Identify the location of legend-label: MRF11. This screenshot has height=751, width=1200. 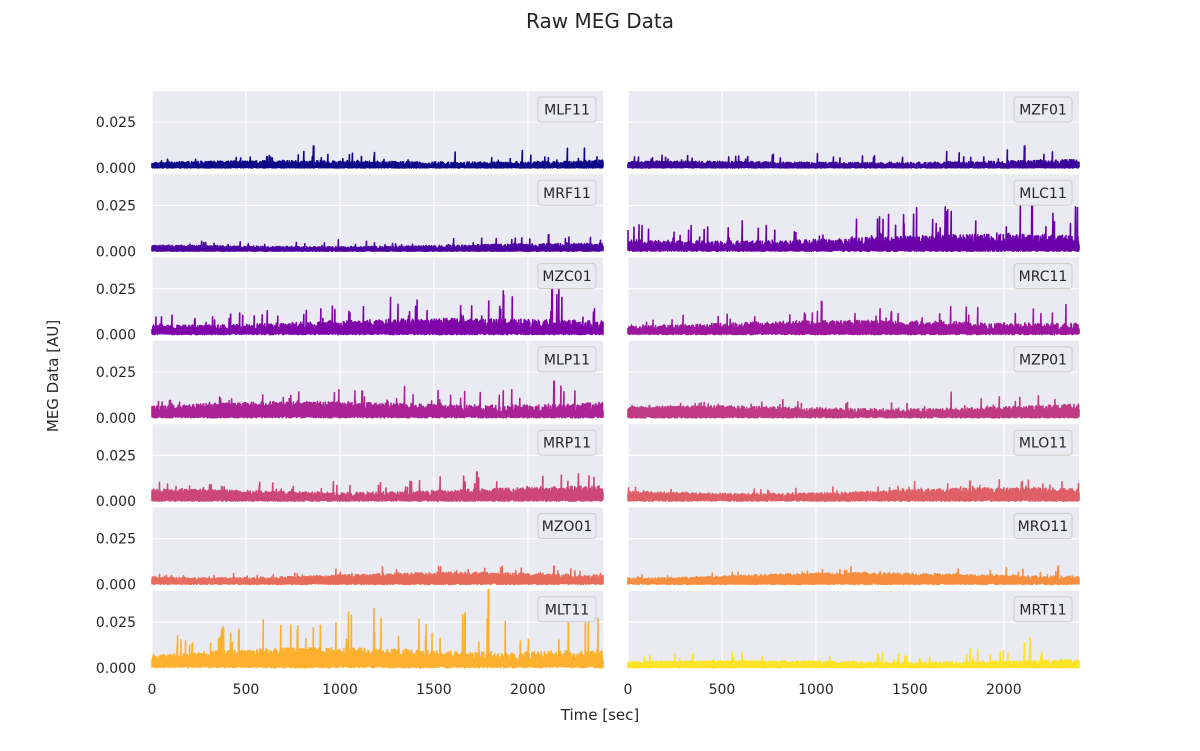
(567, 194).